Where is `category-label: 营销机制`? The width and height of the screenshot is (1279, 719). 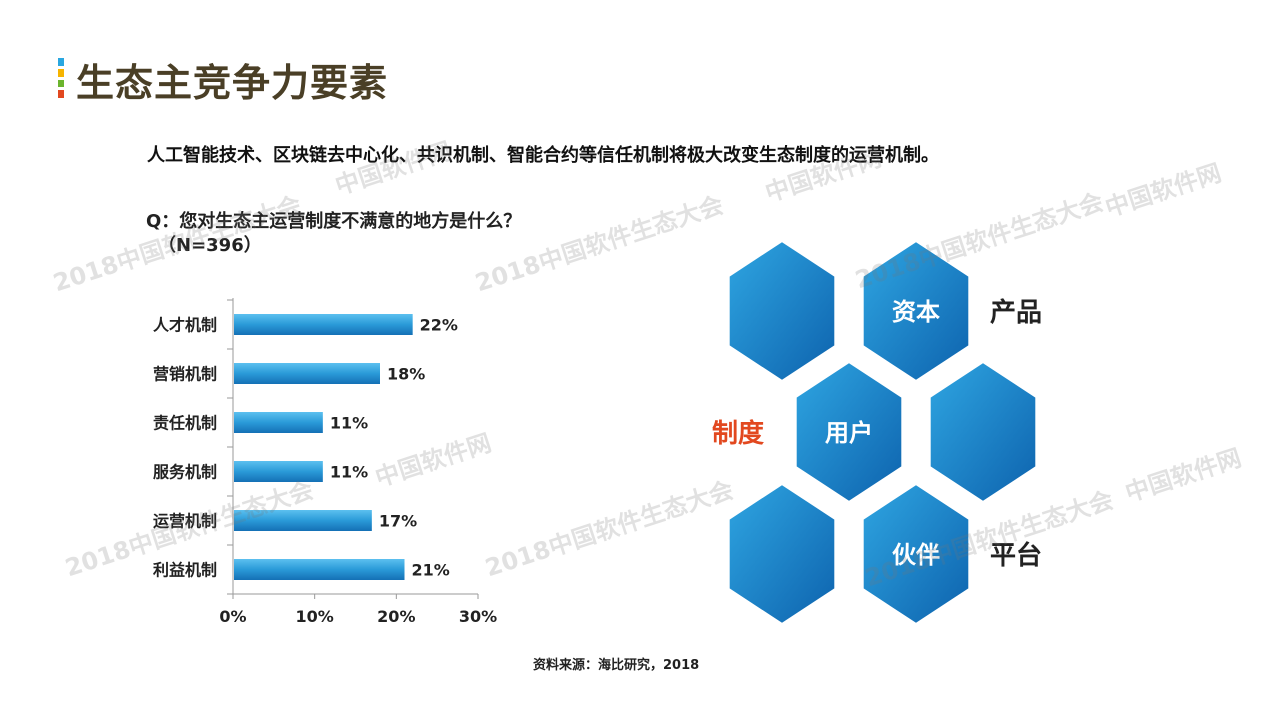
category-label: 营销机制 is located at coordinates (185, 374).